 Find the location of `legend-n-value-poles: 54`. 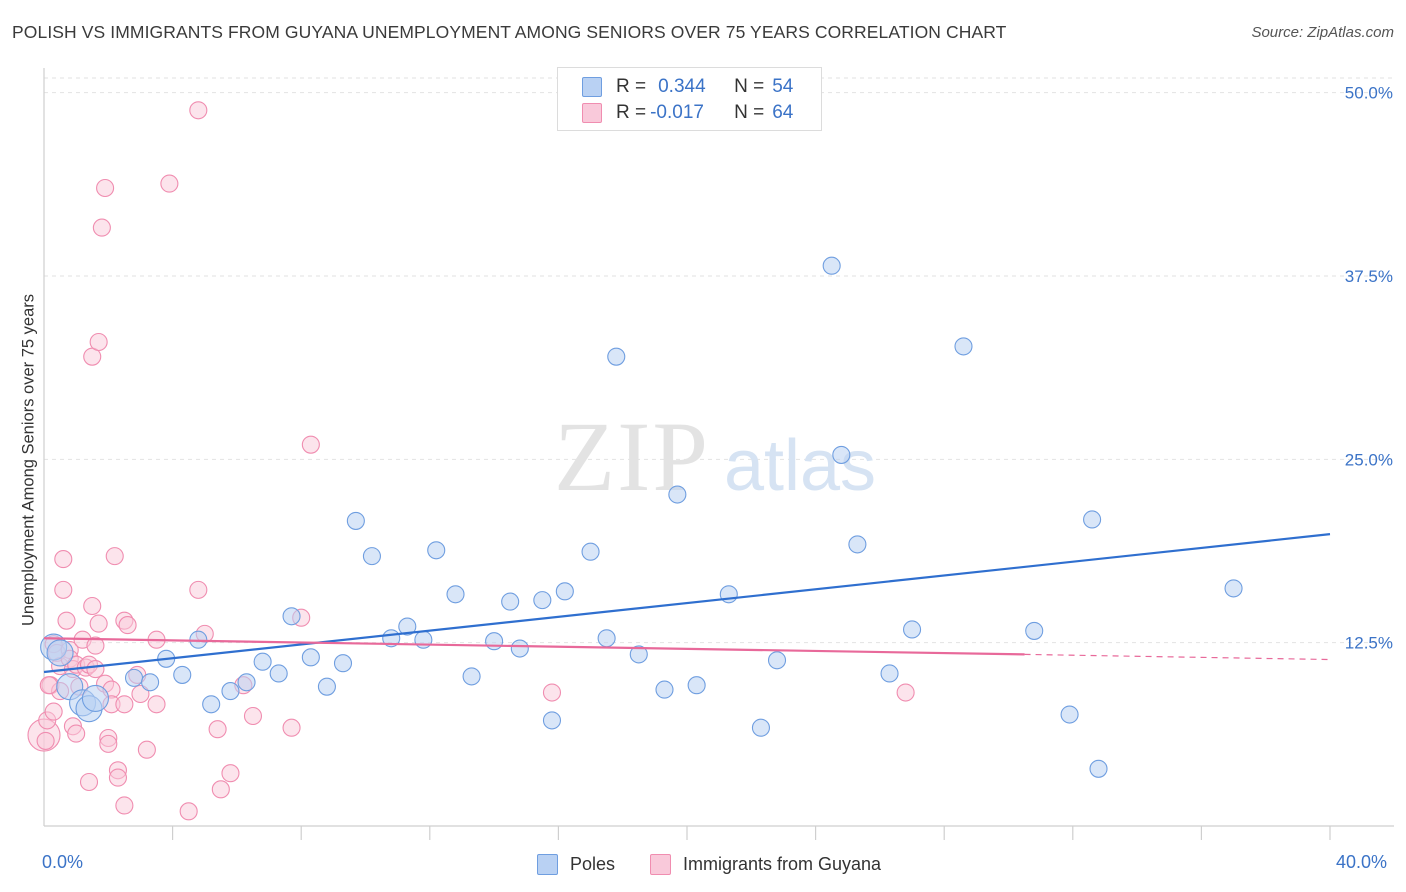

legend-n-value-poles: 54 is located at coordinates (783, 86).